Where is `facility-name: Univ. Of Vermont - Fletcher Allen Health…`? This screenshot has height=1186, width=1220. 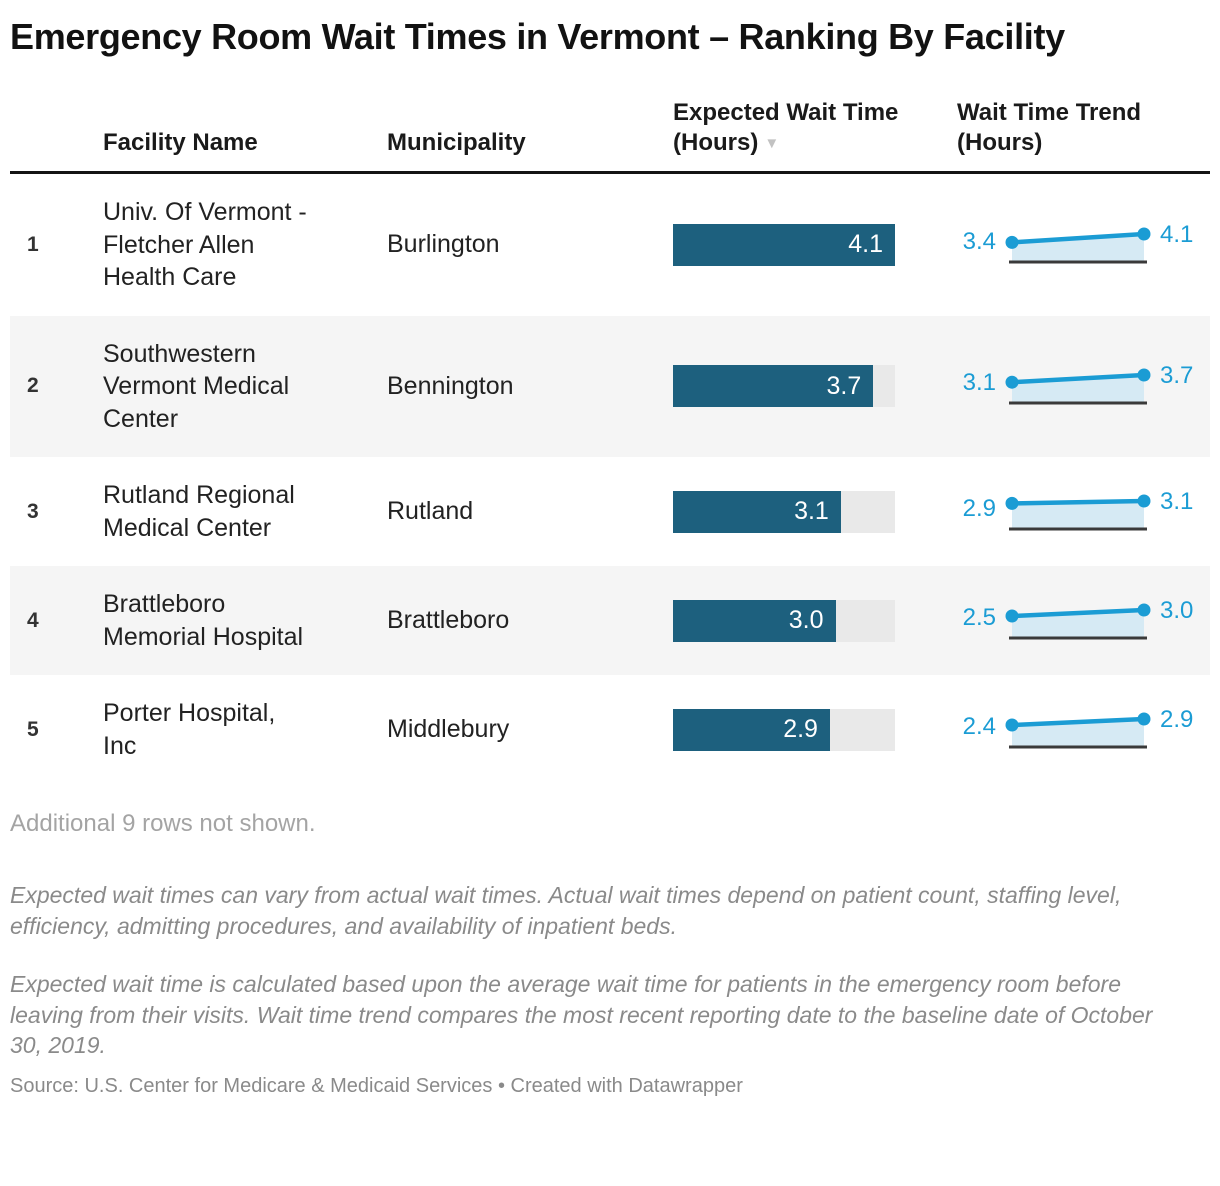
facility-name: Univ. Of Vermont - Fletcher Allen Health… is located at coordinates (205, 245).